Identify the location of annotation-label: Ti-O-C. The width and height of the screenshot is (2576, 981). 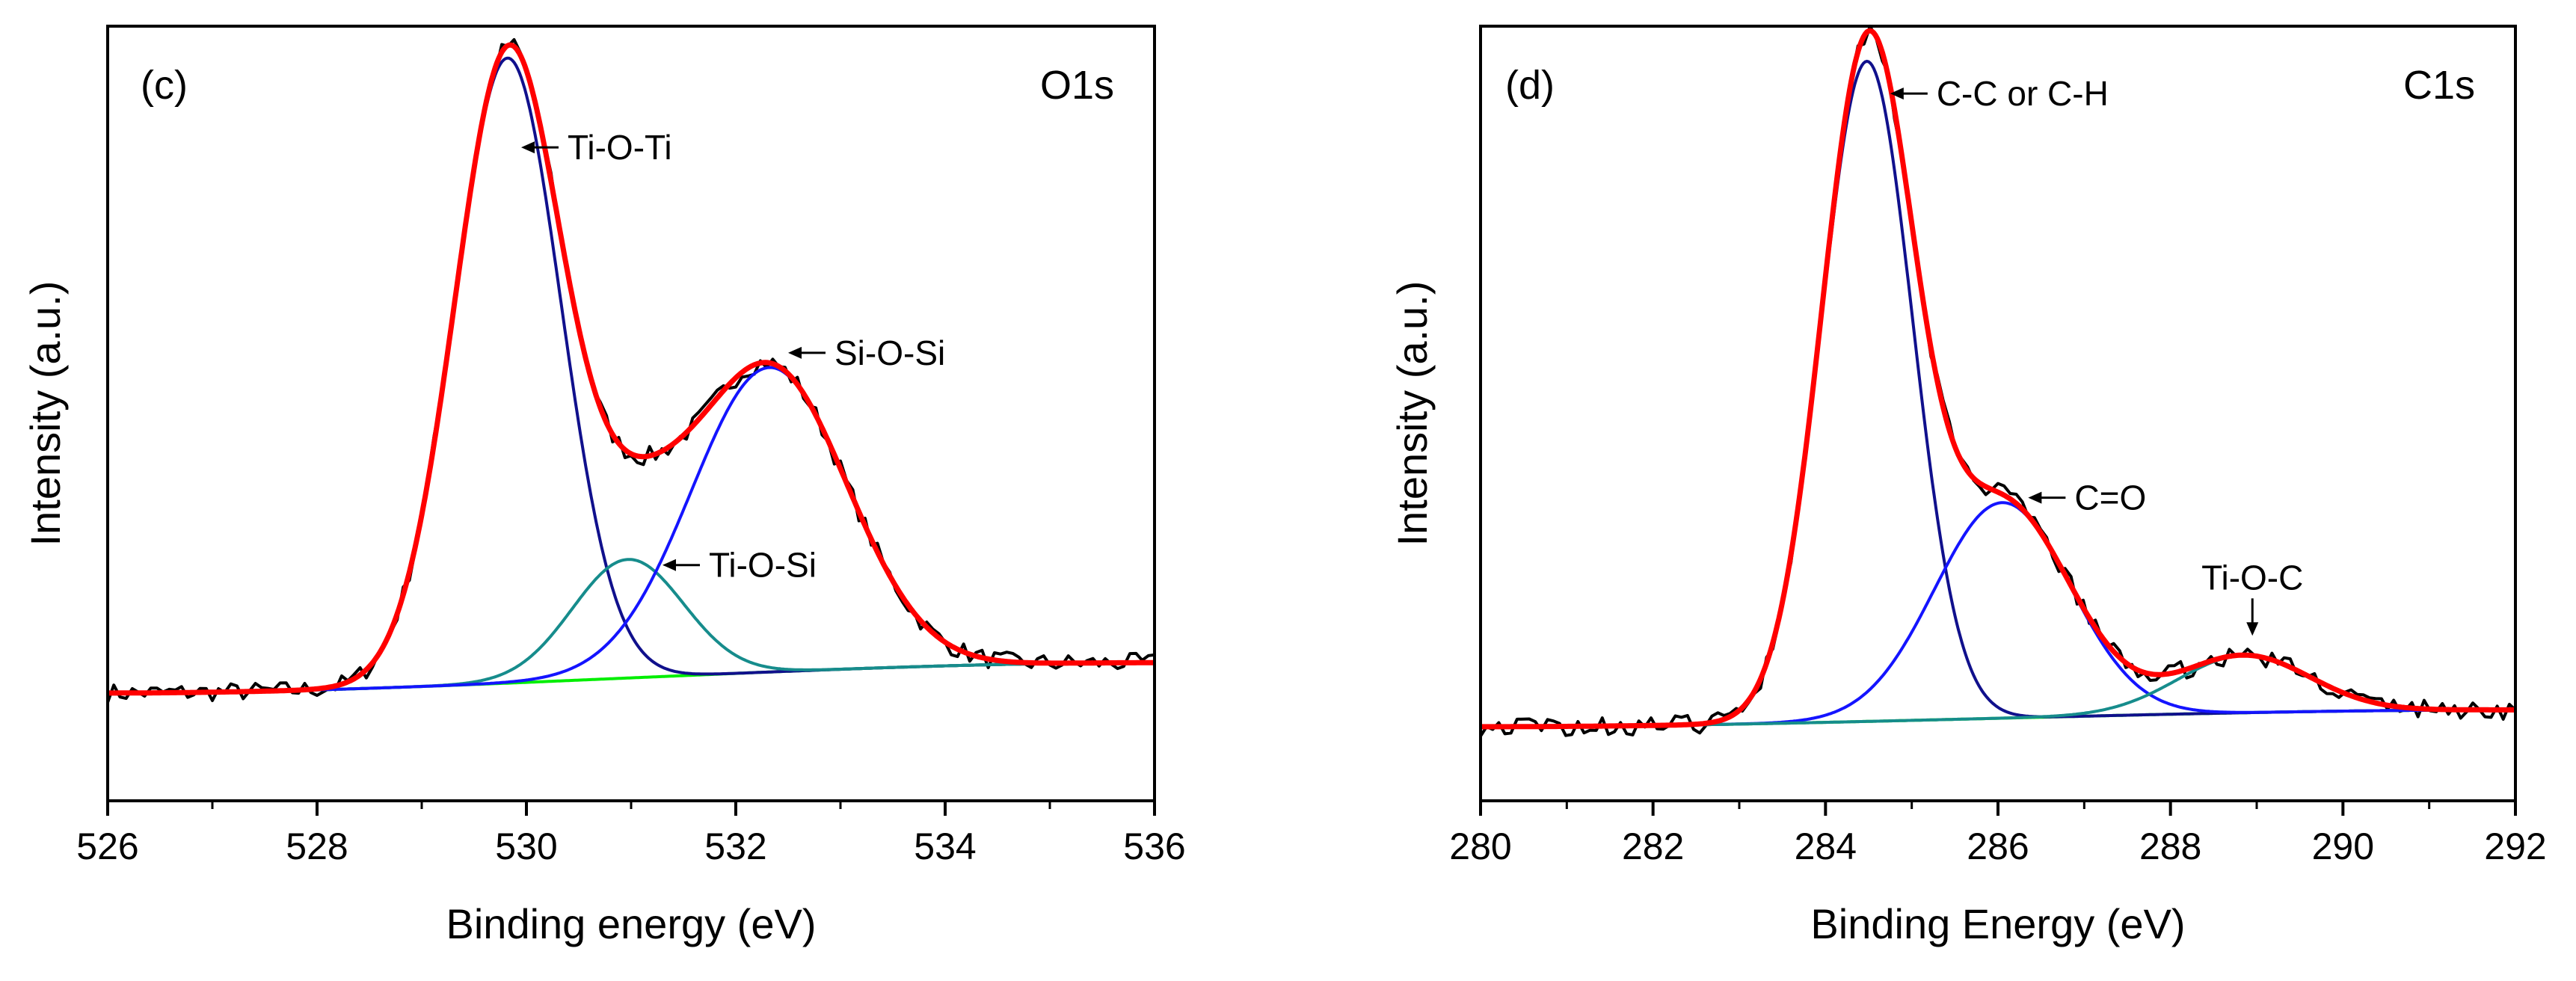
(2252, 577).